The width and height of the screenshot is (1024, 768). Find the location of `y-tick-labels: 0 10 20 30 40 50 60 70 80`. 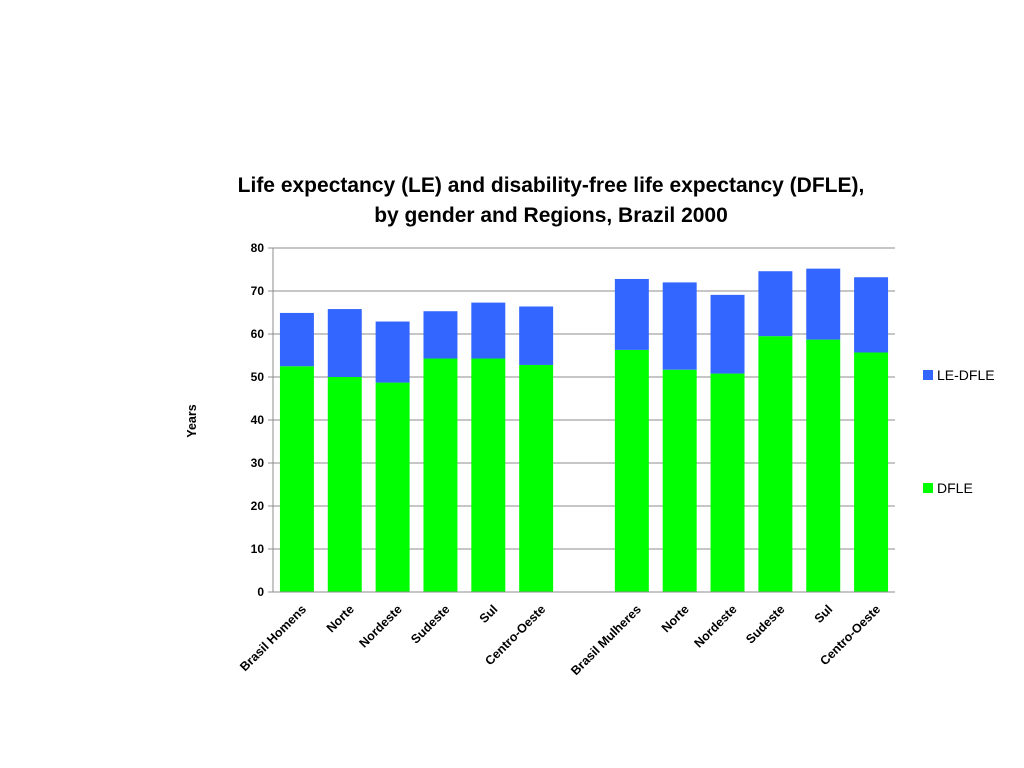

y-tick-labels: 0 10 20 30 40 50 60 70 80 is located at coordinates (258, 420).